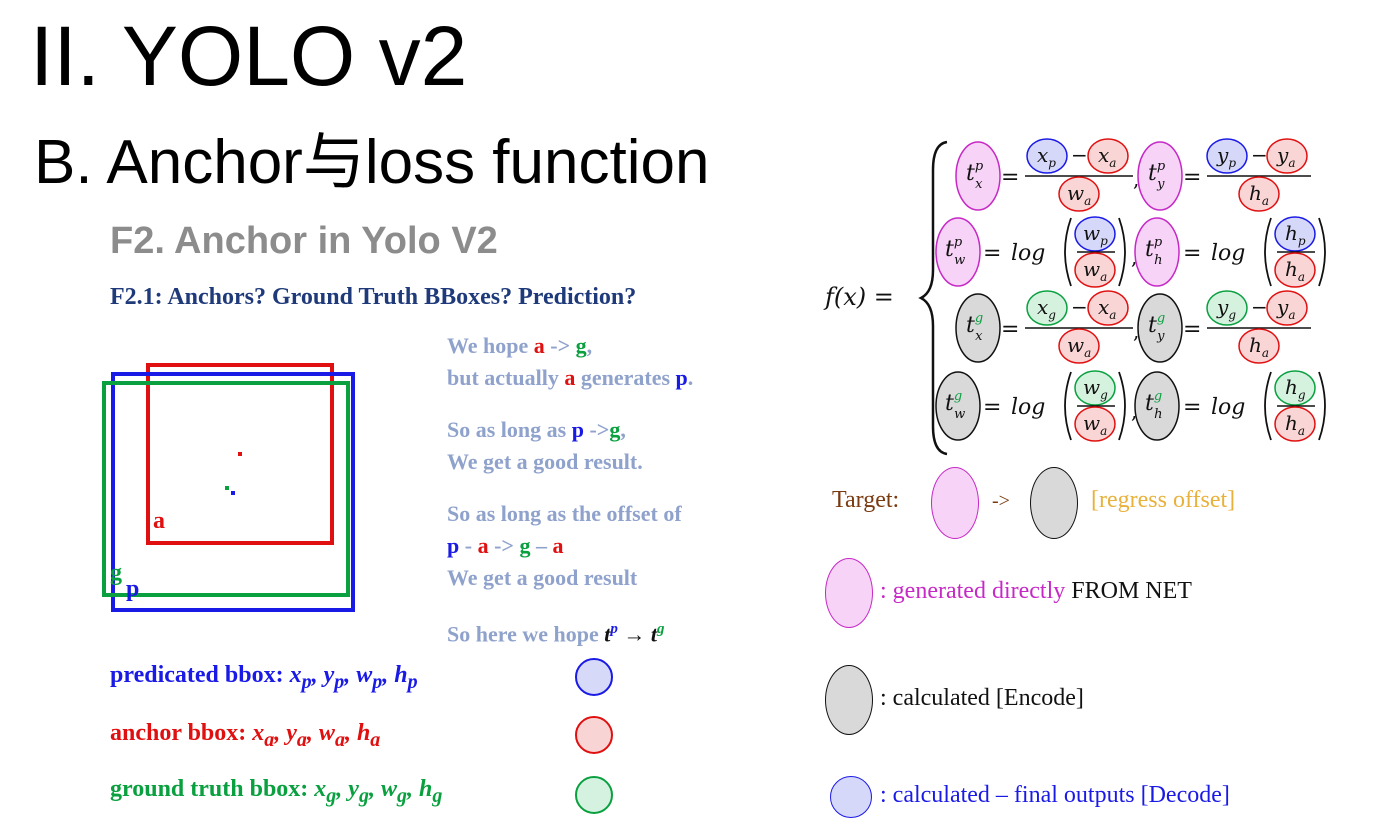 Image resolution: width=1378 pixels, height=822 pixels. I want to click on anchor-center-dot, so click(240, 454).